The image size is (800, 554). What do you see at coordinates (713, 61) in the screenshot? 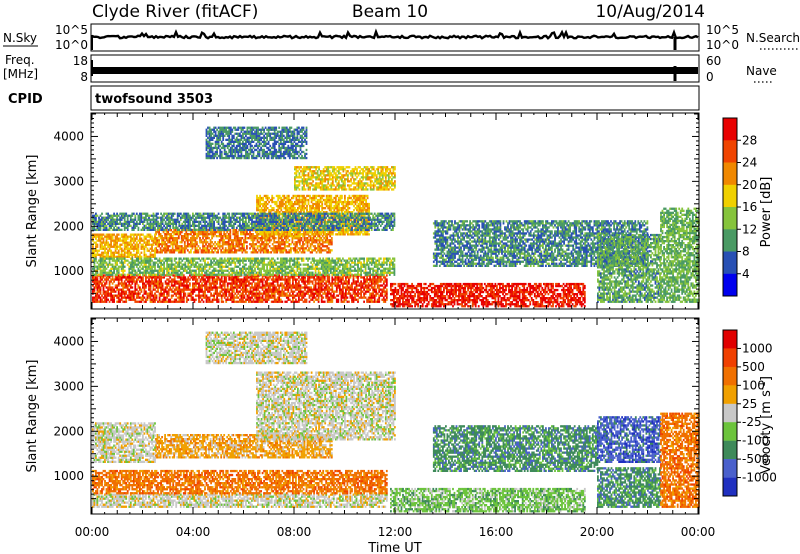
I see `freq-right-tick-top: 60` at bounding box center [713, 61].